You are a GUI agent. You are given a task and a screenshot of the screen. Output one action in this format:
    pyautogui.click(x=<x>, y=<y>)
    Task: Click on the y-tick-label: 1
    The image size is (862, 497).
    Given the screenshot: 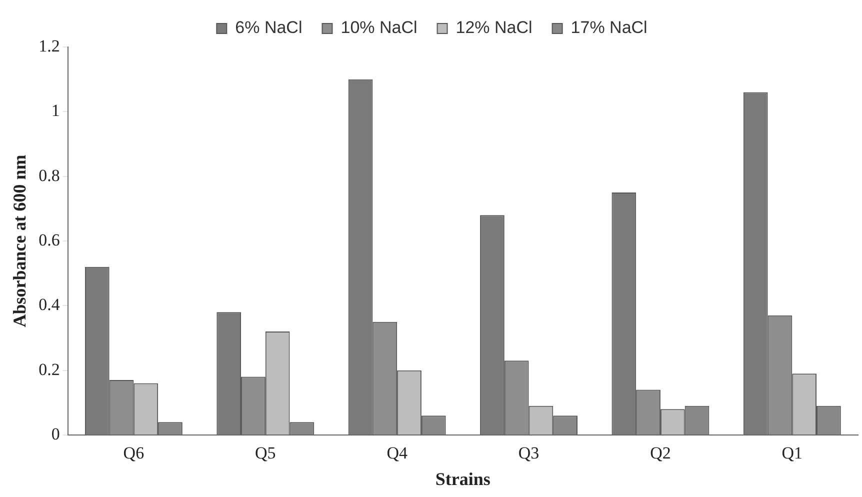 What is the action you would take?
    pyautogui.click(x=55, y=110)
    